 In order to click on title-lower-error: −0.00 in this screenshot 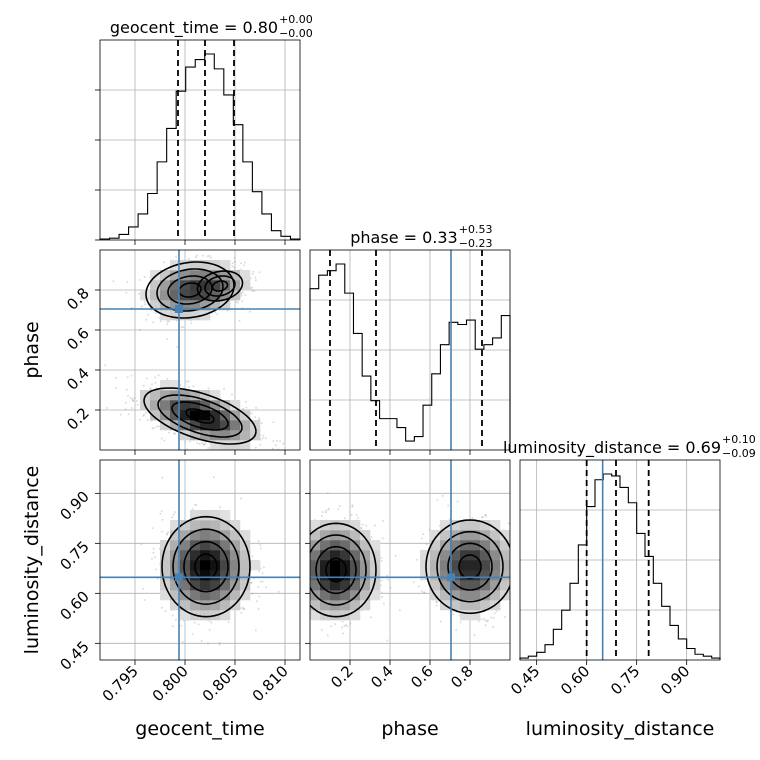, I will do `click(296, 33)`.